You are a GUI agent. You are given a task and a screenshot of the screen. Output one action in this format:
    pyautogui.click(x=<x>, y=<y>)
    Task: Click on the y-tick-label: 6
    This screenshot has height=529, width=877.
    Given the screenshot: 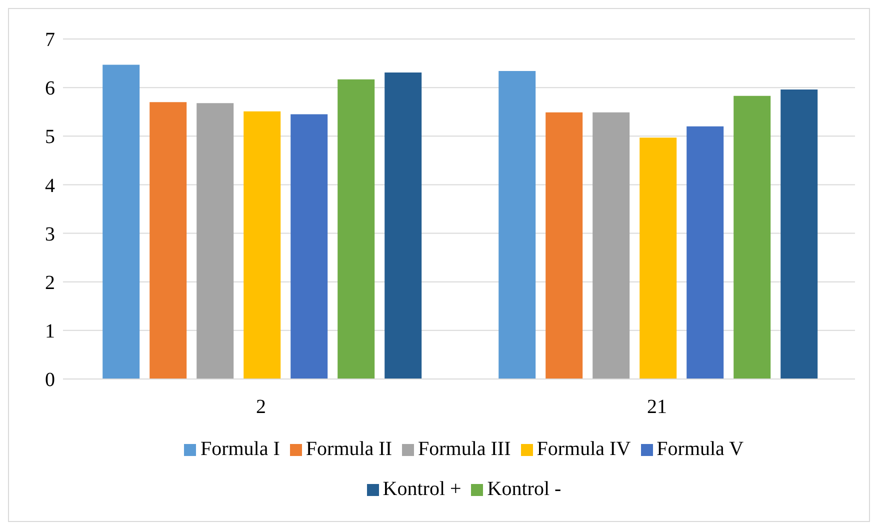 What is the action you would take?
    pyautogui.click(x=50, y=89)
    